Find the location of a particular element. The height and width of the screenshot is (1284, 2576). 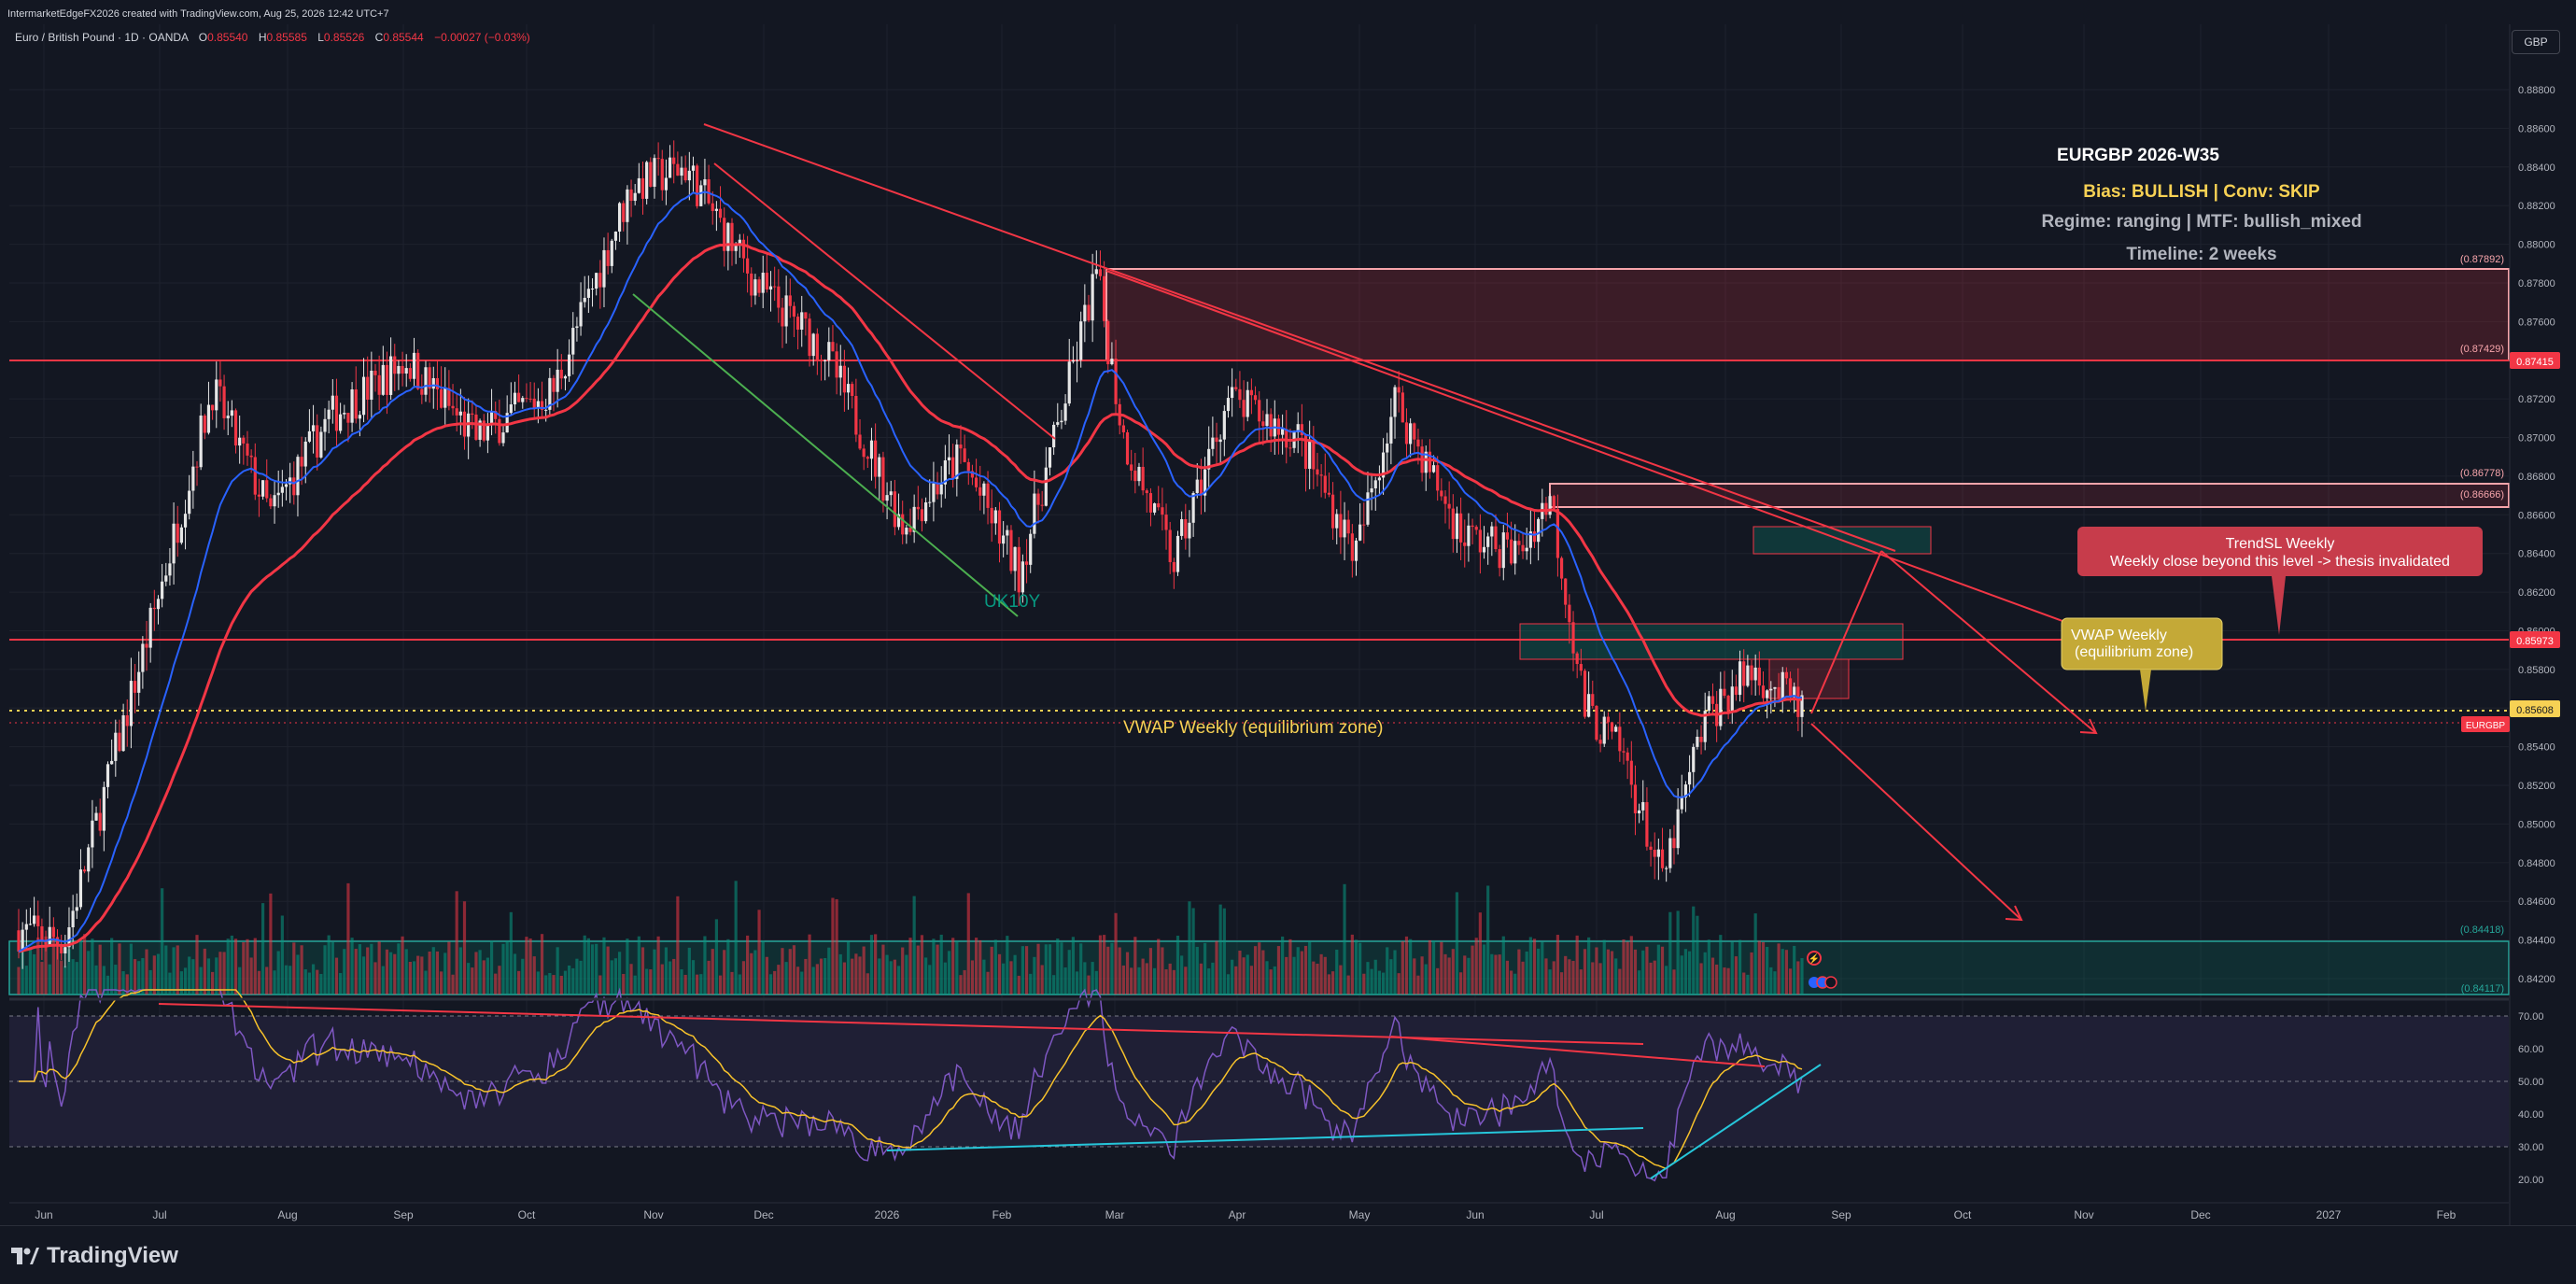

projection-arrow-path is located at coordinates (1989, 642).